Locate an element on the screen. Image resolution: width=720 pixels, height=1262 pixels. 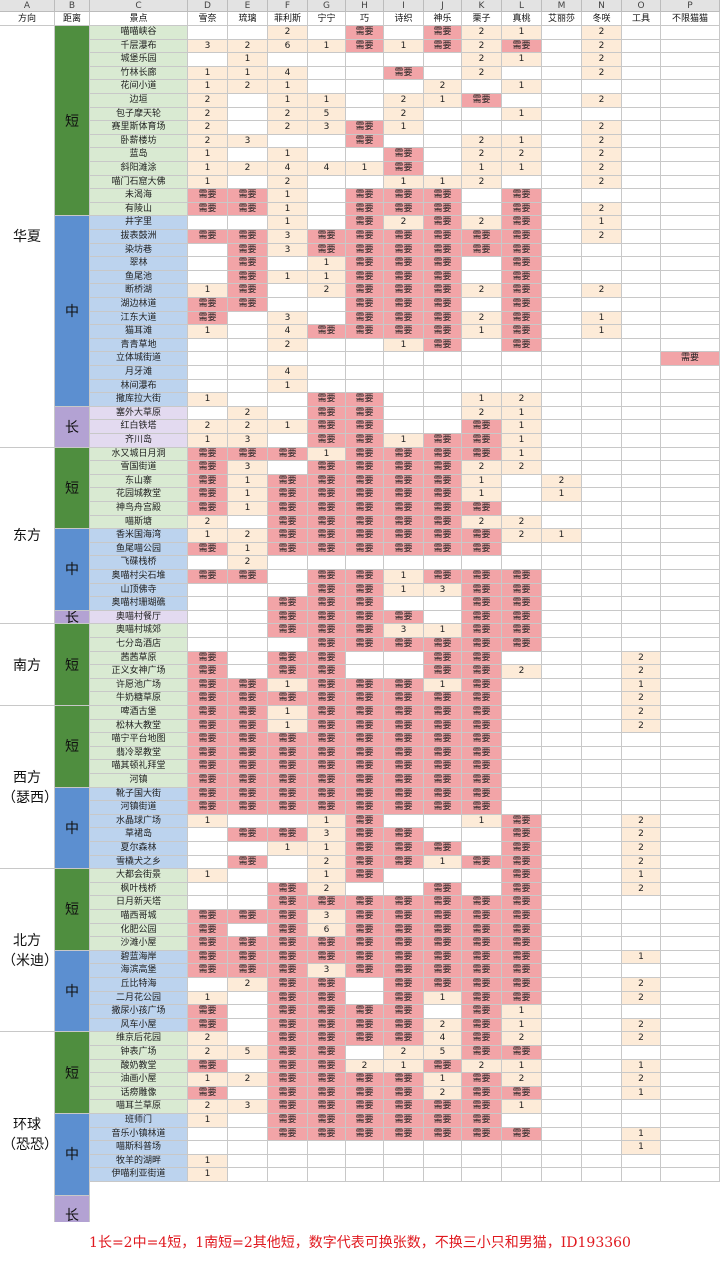
column-letter-O: O is located at coordinates (641, 6).